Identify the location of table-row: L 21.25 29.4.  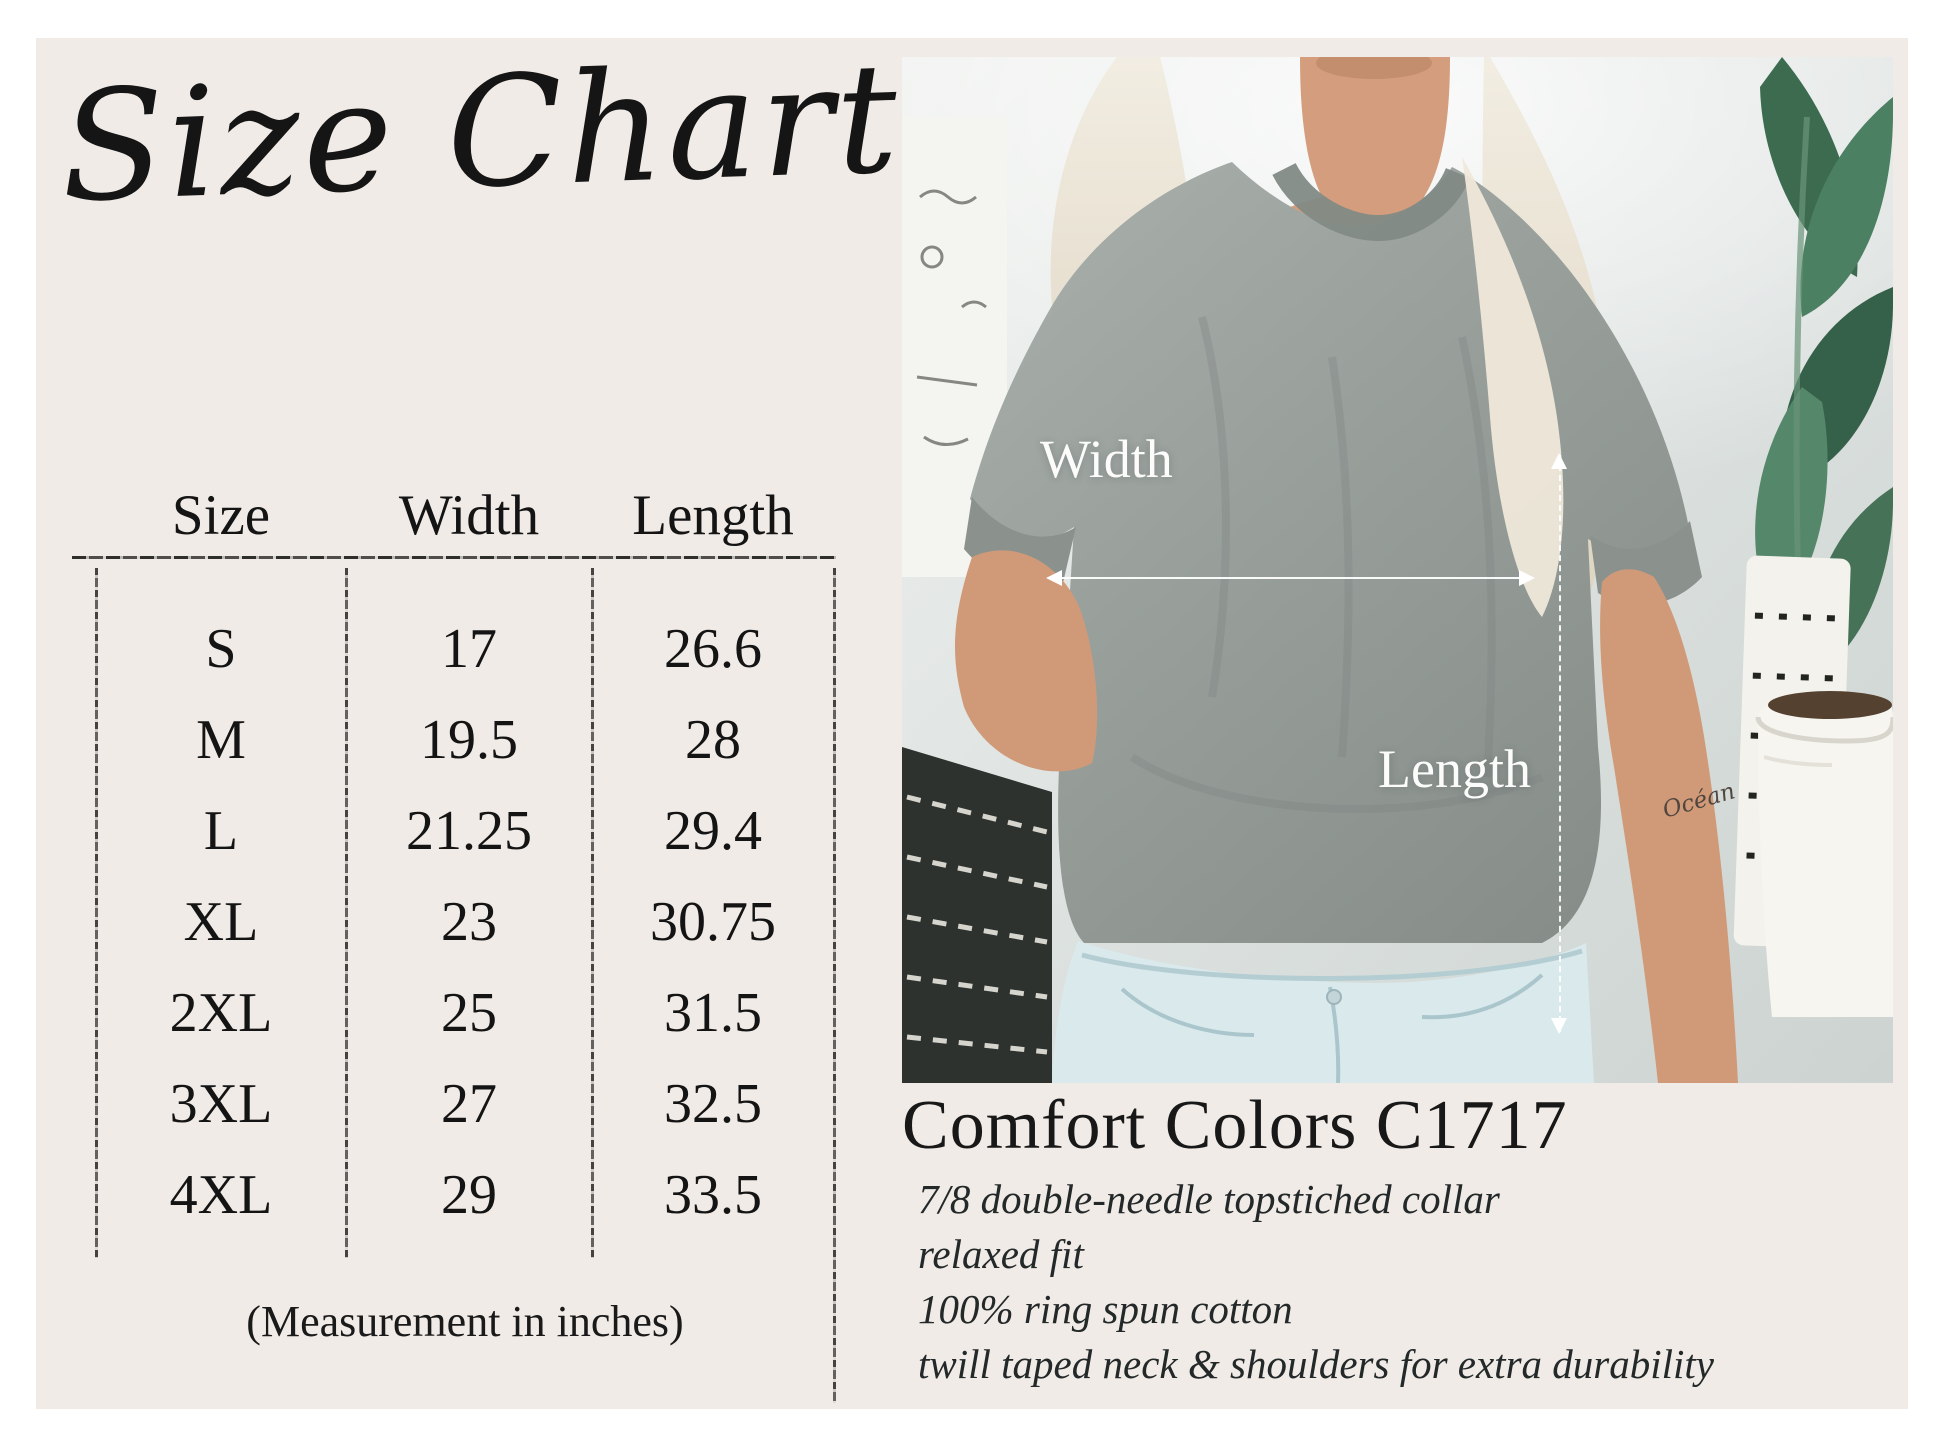
(465, 830).